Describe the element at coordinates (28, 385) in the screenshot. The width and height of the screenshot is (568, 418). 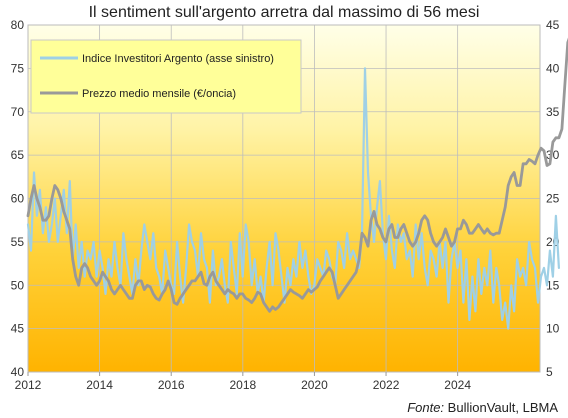
I see `x-tick-label: 2012` at that location.